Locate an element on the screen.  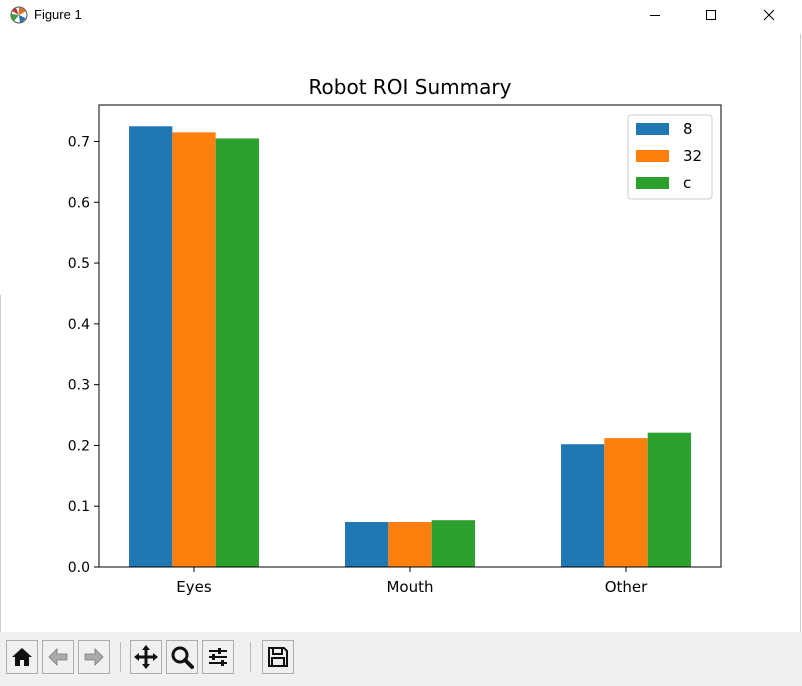
x-axis: Eyes Mouth Other is located at coordinates (412, 581).